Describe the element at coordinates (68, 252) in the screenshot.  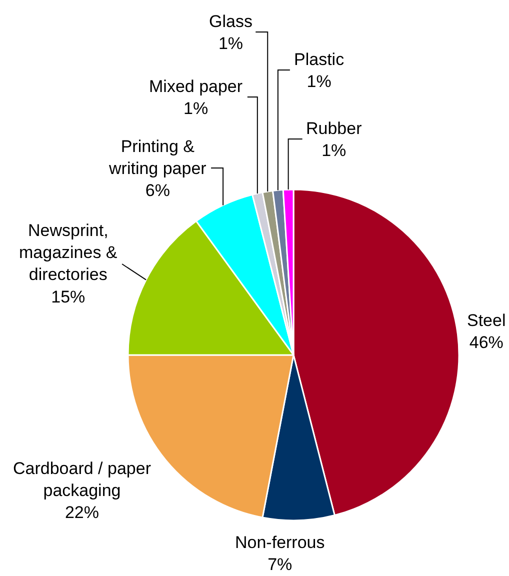
I see `slice-label: Newsprint, magazines & directories` at that location.